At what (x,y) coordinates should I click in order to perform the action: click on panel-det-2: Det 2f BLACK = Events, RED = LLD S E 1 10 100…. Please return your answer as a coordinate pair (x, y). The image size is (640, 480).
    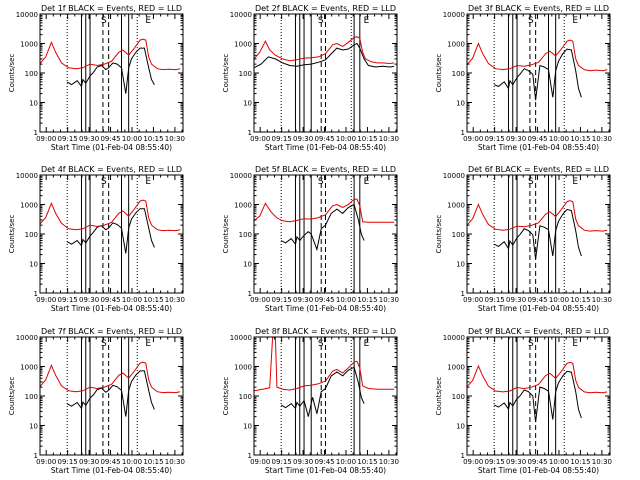
    Looking at the image, I should click on (310, 78).